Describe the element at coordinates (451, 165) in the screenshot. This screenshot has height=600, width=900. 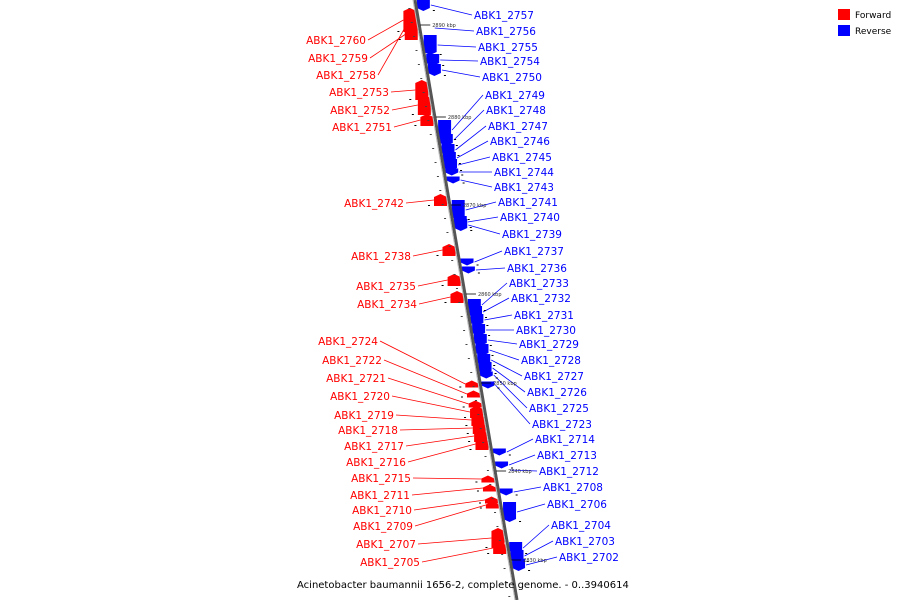
I see `ABK1_2745-gene-arrow` at that location.